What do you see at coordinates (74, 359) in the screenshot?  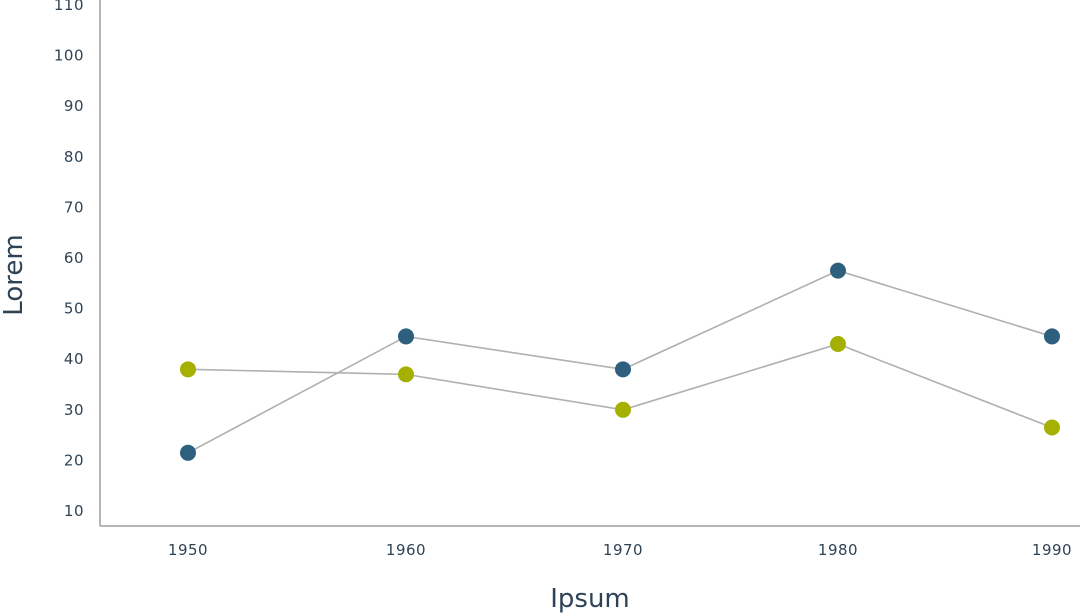 I see `y-tick-label: 40` at bounding box center [74, 359].